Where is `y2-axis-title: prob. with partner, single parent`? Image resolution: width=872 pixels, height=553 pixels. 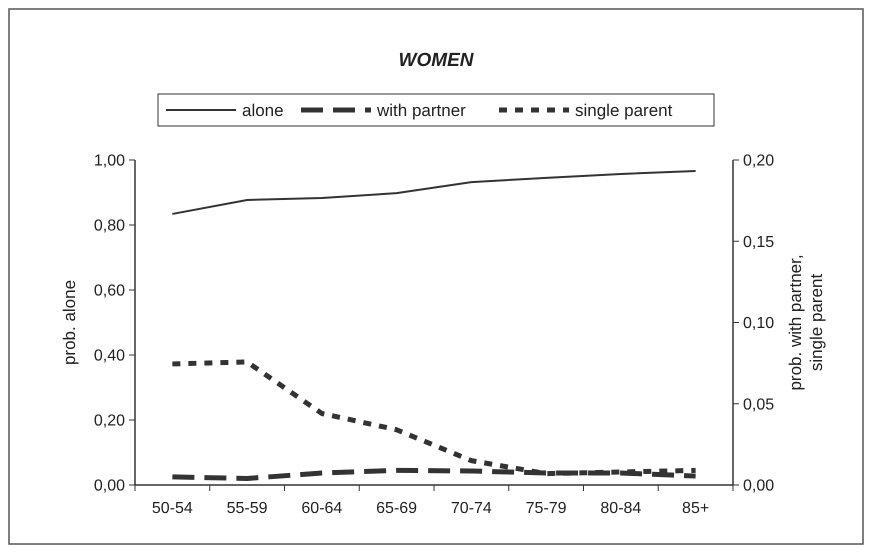
y2-axis-title: prob. with partner, single parent is located at coordinates (806, 322).